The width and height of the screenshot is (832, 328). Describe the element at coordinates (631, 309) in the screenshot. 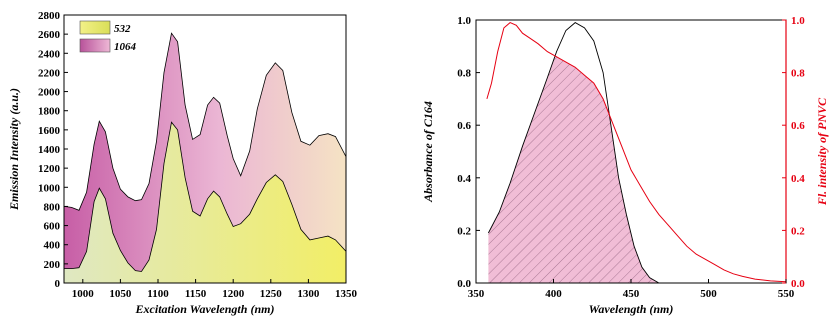

I see `right-x-axis-label: Wavelength (nm)` at that location.